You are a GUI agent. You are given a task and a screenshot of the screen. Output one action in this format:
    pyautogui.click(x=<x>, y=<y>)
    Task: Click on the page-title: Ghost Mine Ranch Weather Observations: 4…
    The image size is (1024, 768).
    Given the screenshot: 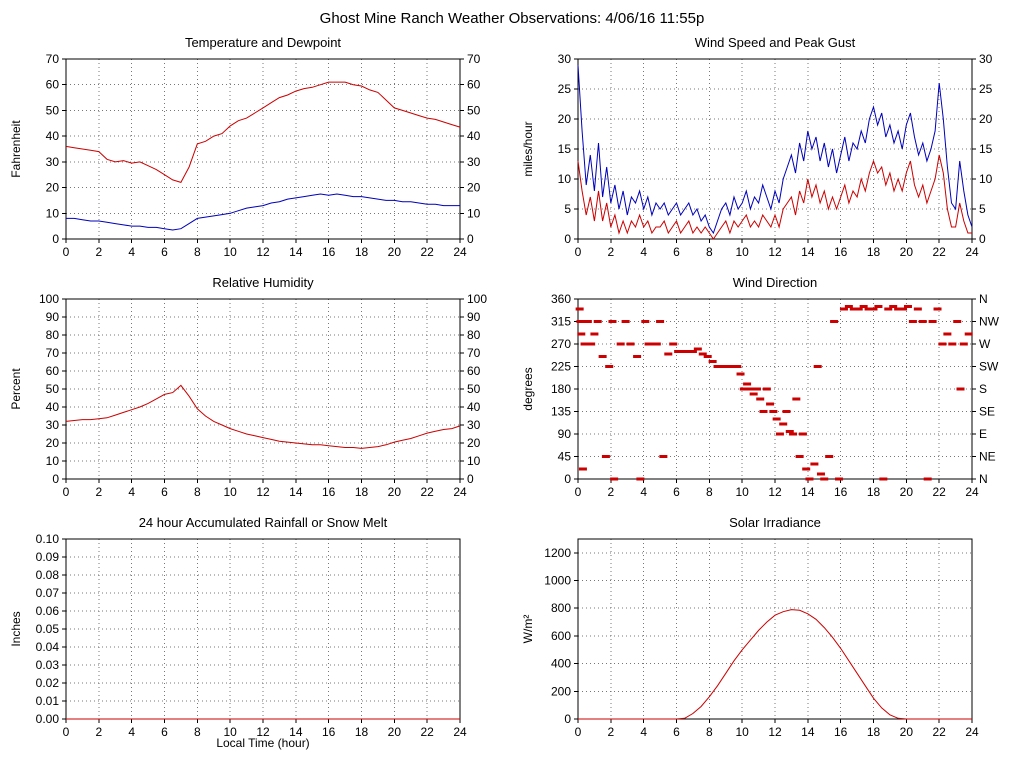 What is the action you would take?
    pyautogui.click(x=512, y=18)
    